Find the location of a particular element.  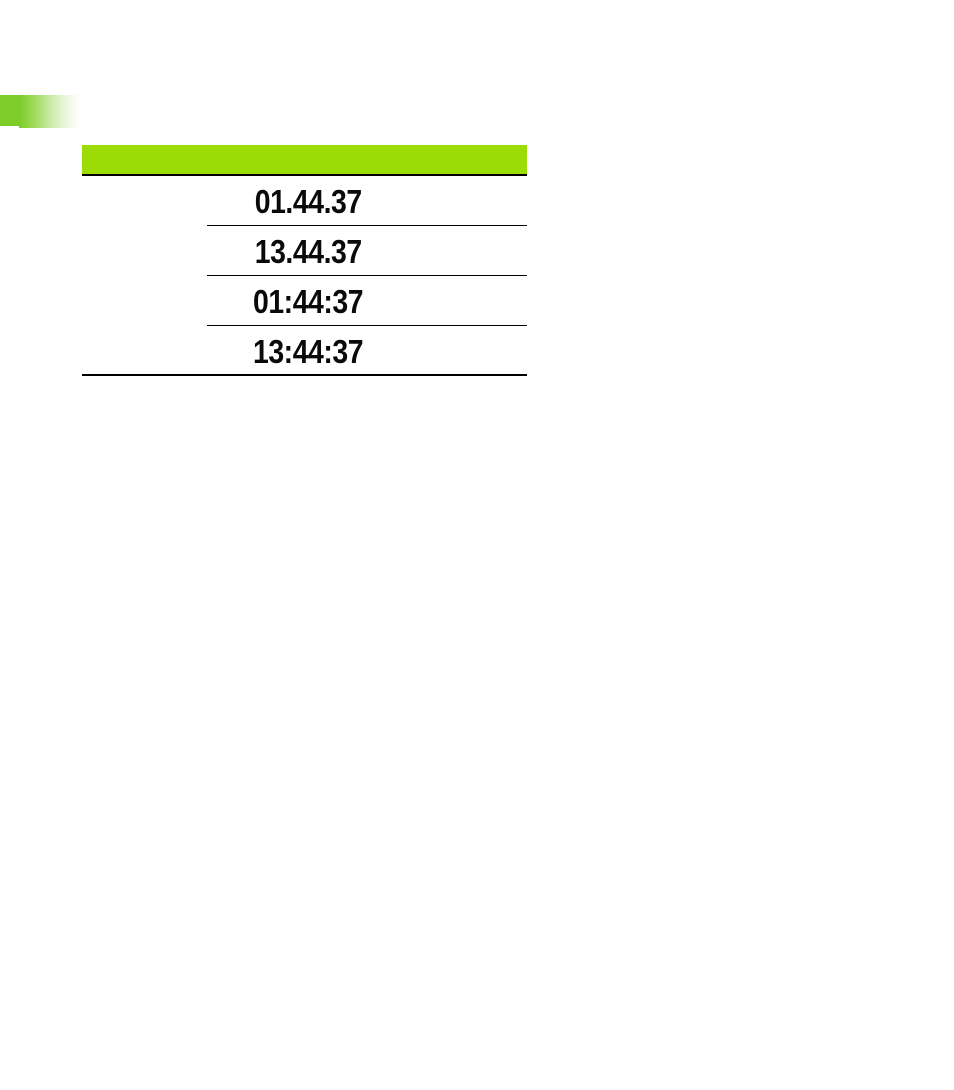

table-cell-value: 13:44:37 is located at coordinates (308, 351).